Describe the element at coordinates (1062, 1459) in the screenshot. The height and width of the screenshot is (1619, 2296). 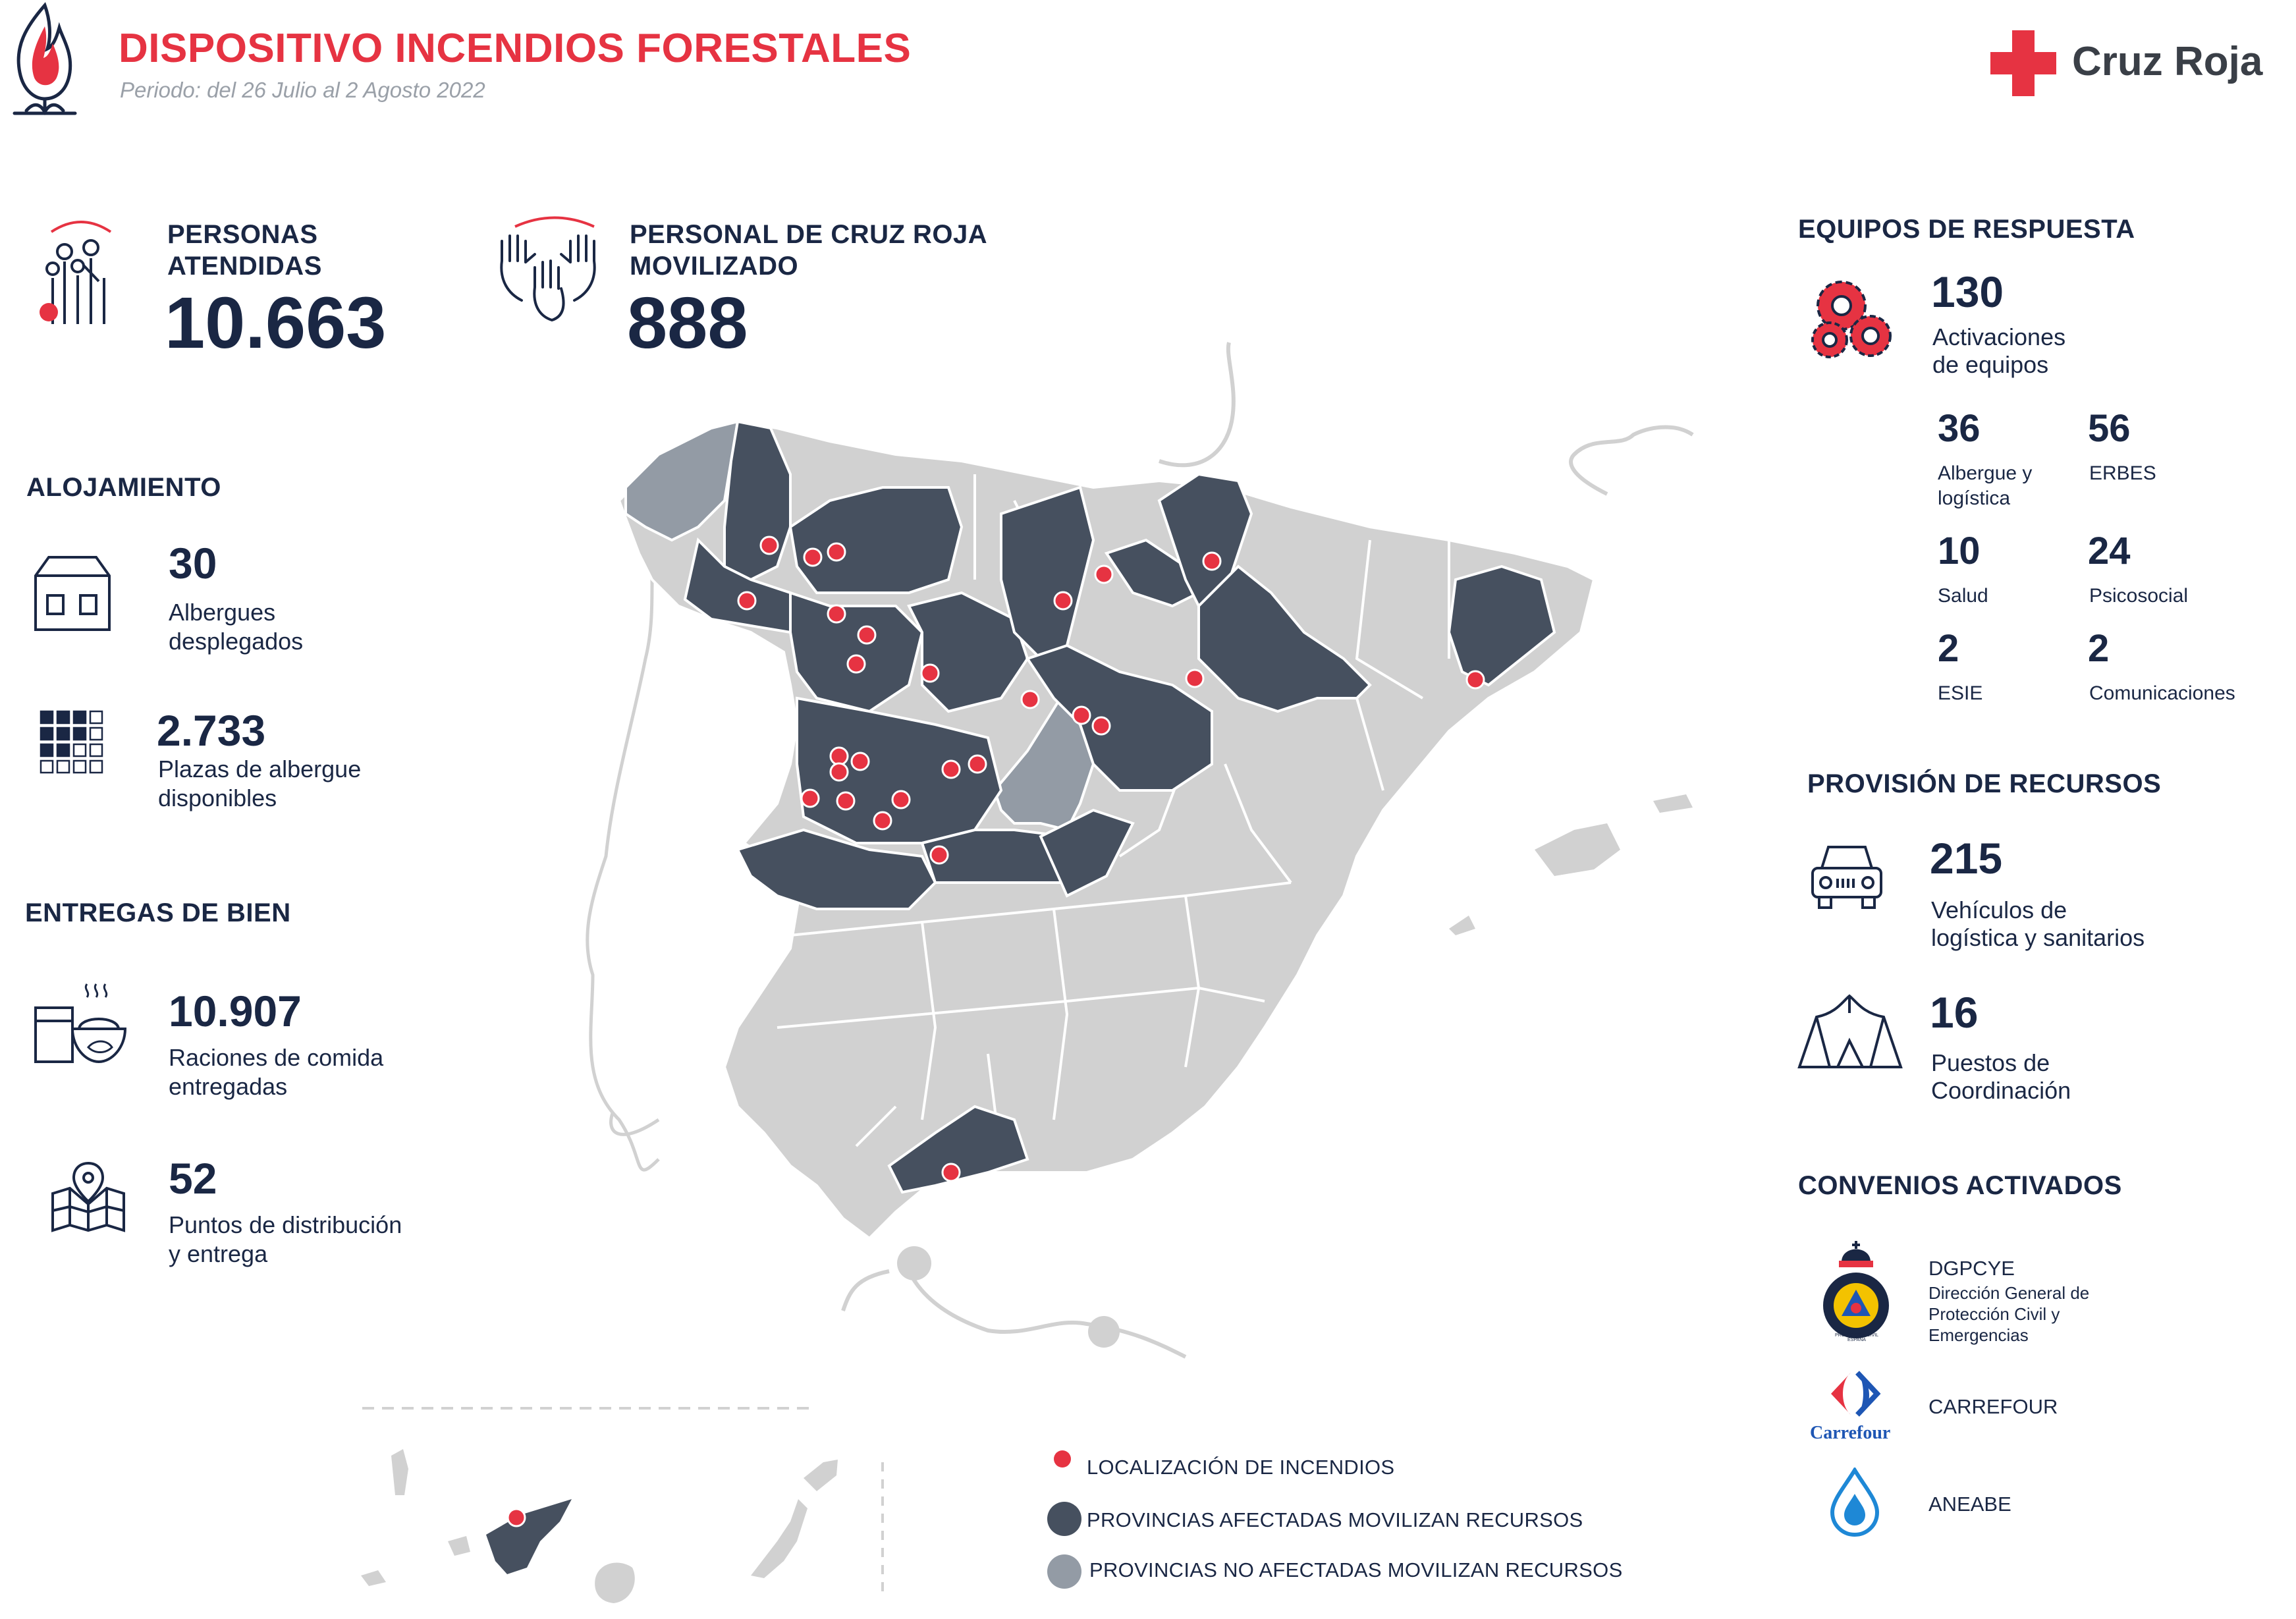
I see `legend-fire-icon` at that location.